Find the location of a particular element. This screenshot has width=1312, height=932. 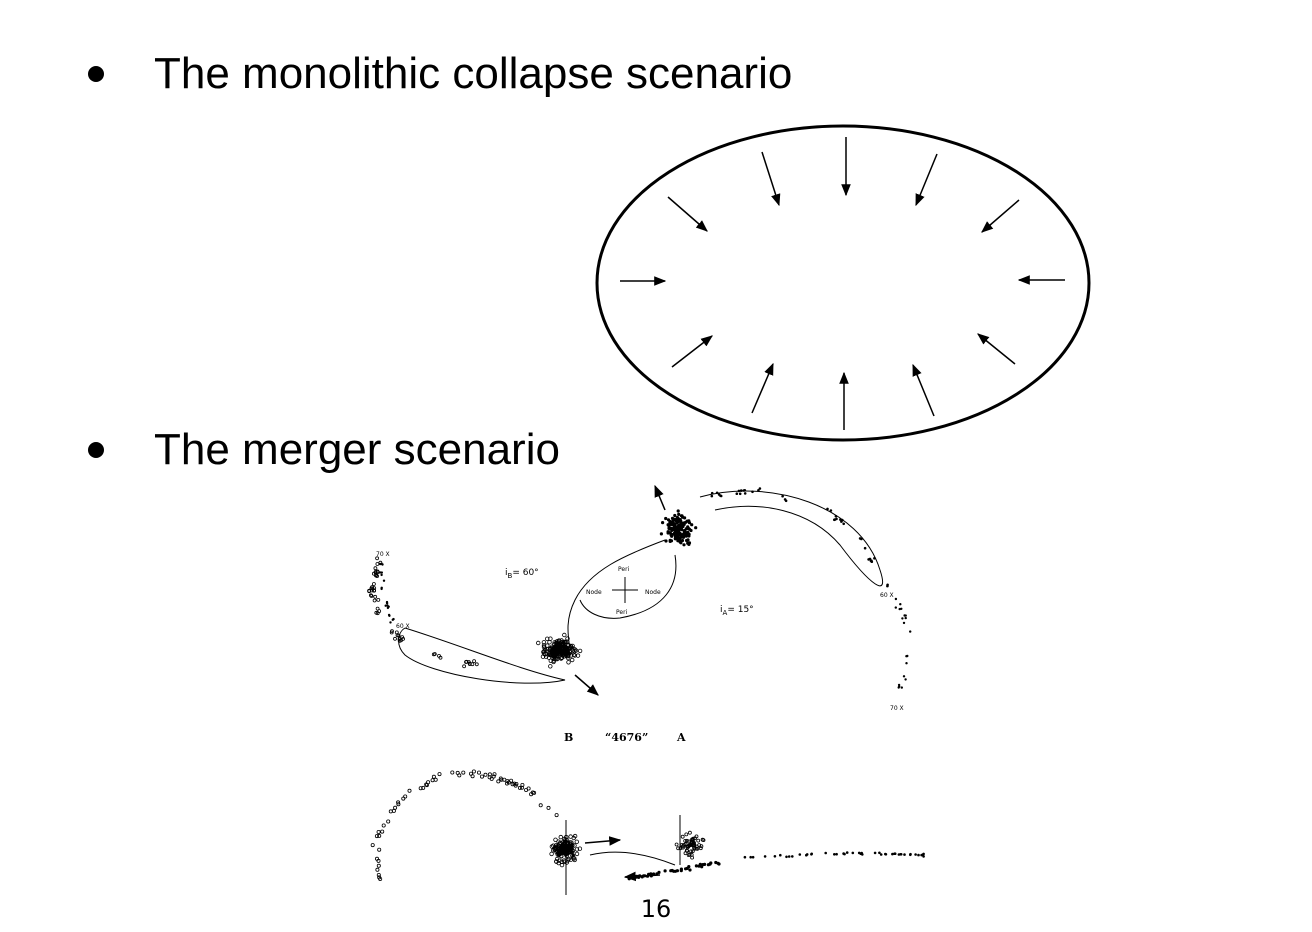

bullet-text: The merger scenario is located at coordinates (357, 449).